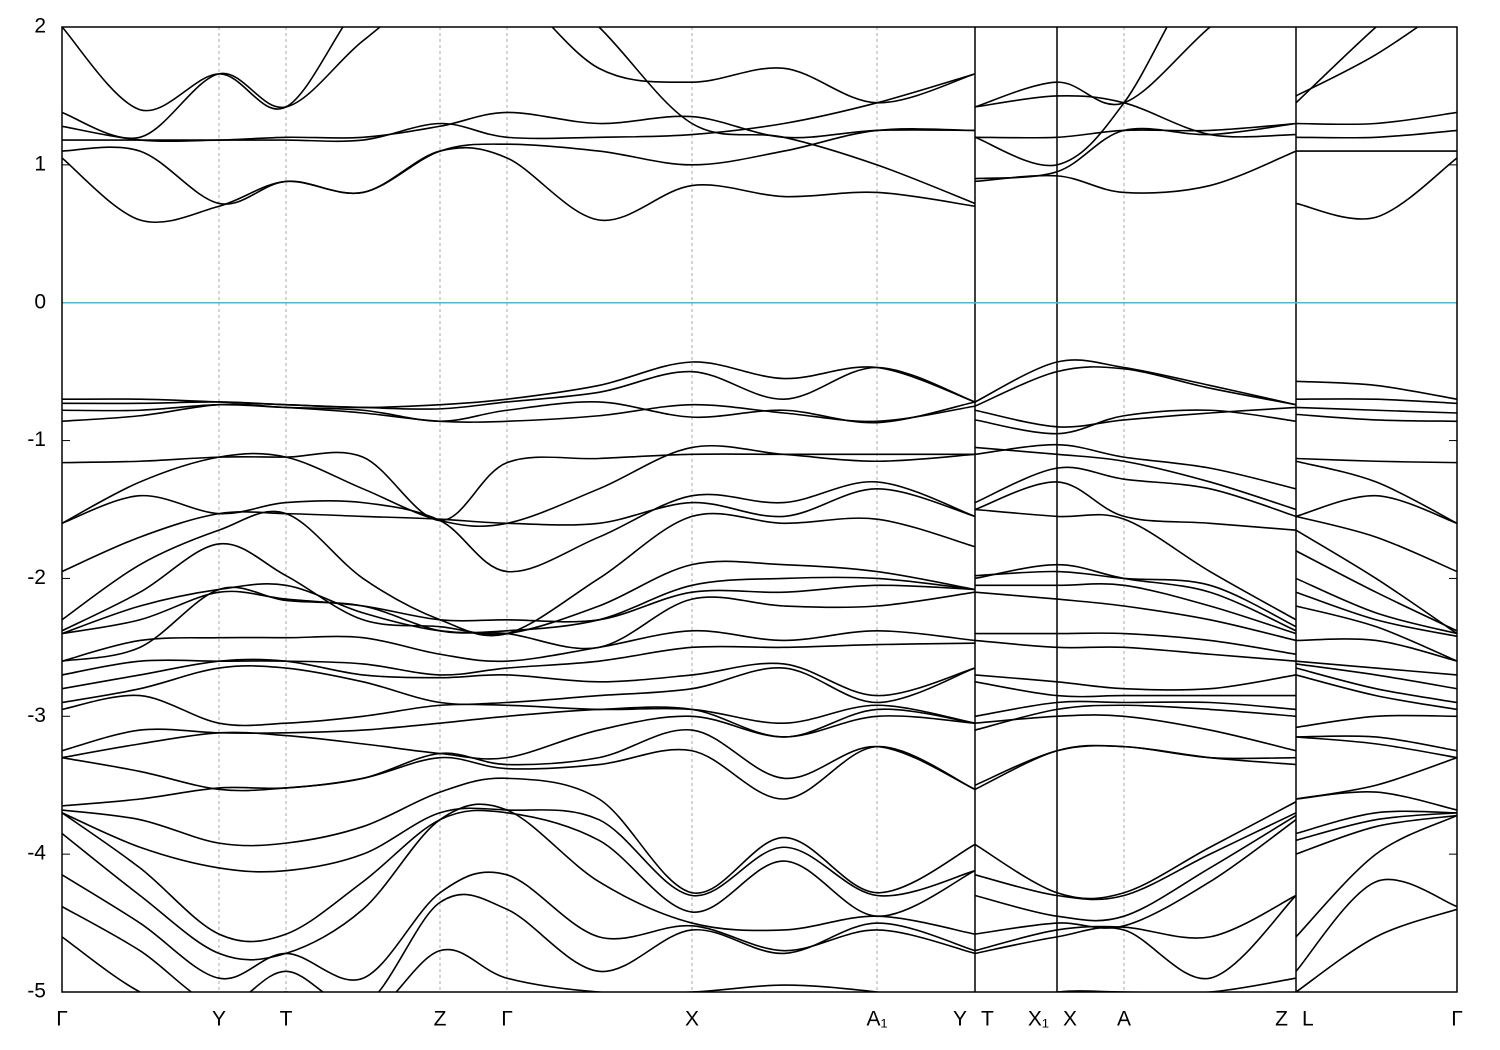  What do you see at coordinates (1124, 1019) in the screenshot?
I see `x-tick-label: A` at bounding box center [1124, 1019].